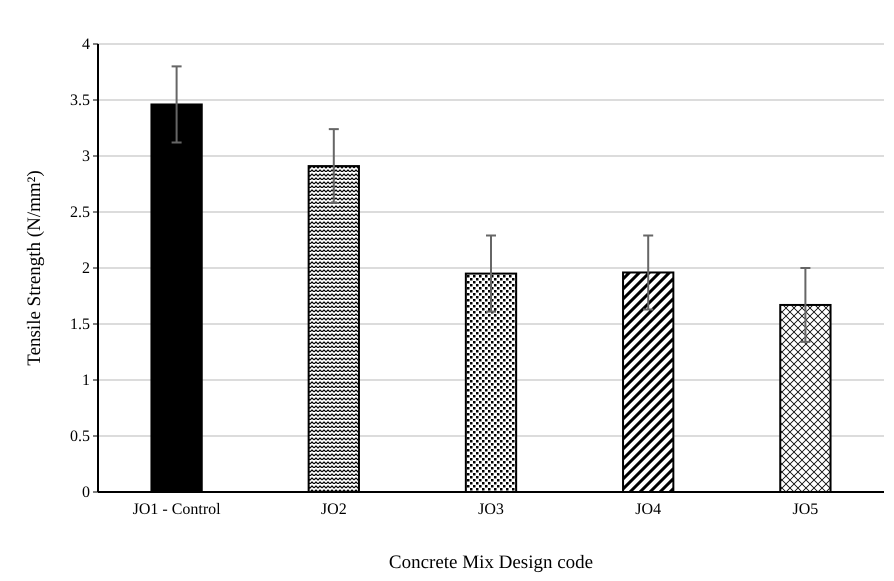  What do you see at coordinates (86, 269) in the screenshot?
I see `y-tick-label: 2` at bounding box center [86, 269].